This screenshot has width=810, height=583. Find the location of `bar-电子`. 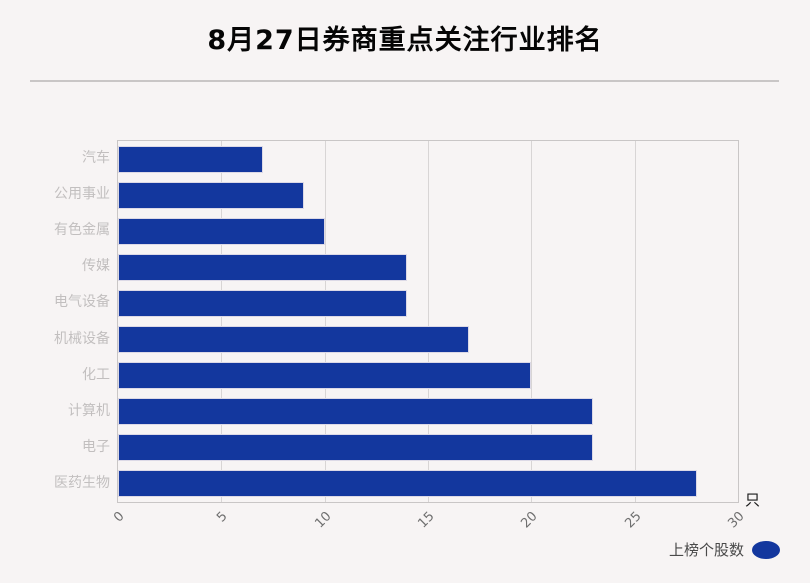

bar-电子 is located at coordinates (356, 448).